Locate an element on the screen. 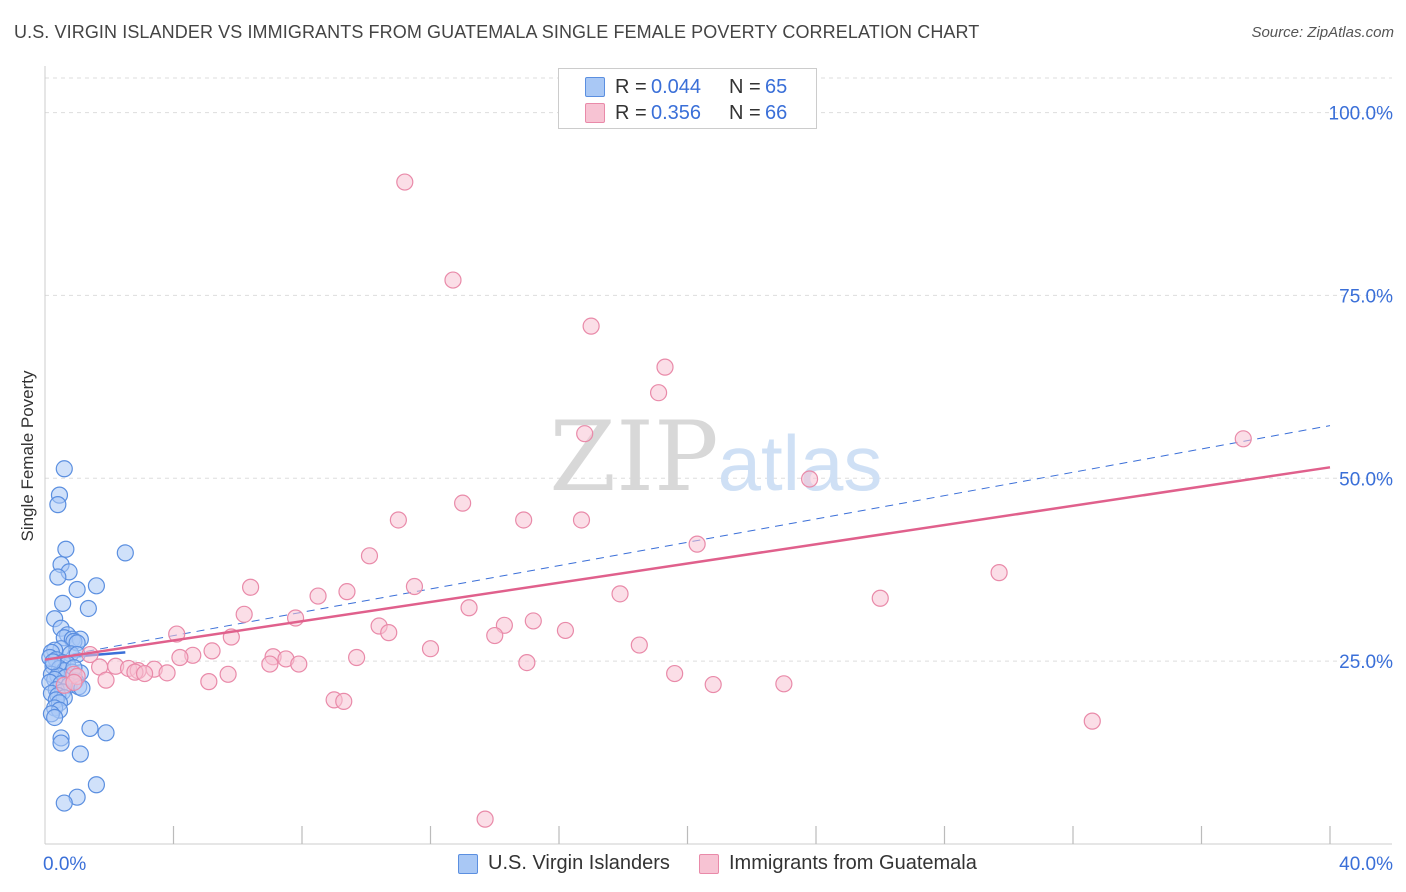 The image size is (1406, 892). legend-r-value: 0.356 is located at coordinates (676, 112).